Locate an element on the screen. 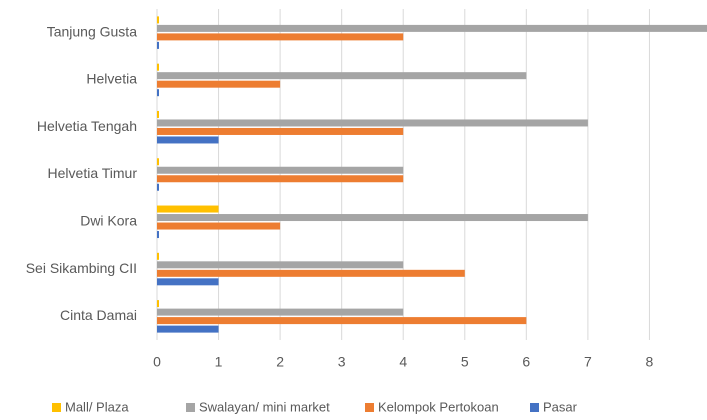  x-tick-label: 3 is located at coordinates (342, 362).